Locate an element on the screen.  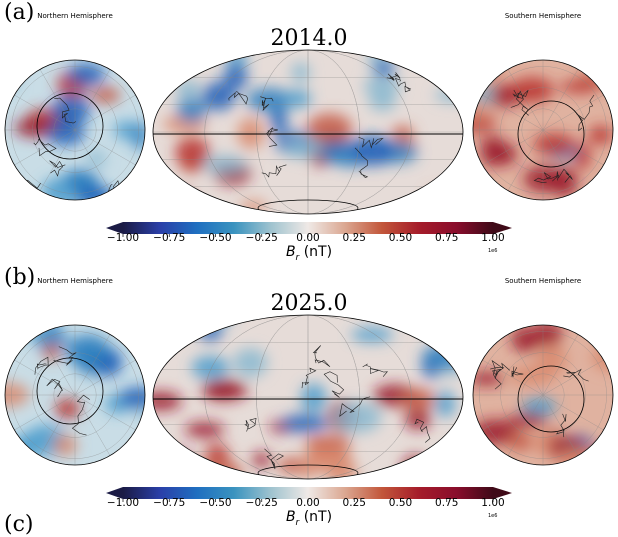
southern-hemisphere-map is located at coordinates (543, 397).